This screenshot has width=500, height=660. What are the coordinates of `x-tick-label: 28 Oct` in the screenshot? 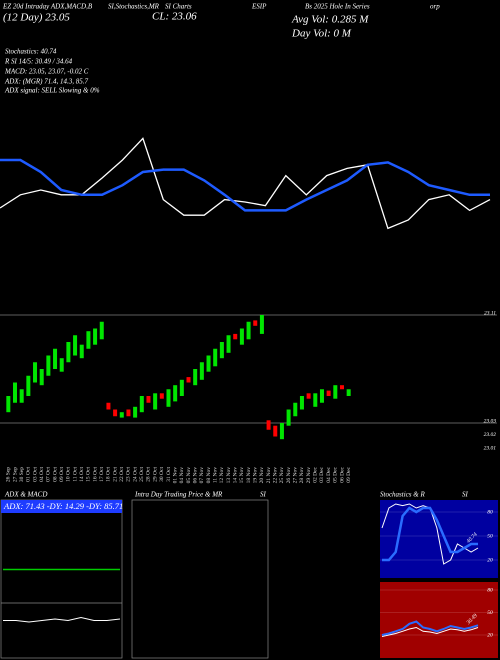 It's located at (149, 474).